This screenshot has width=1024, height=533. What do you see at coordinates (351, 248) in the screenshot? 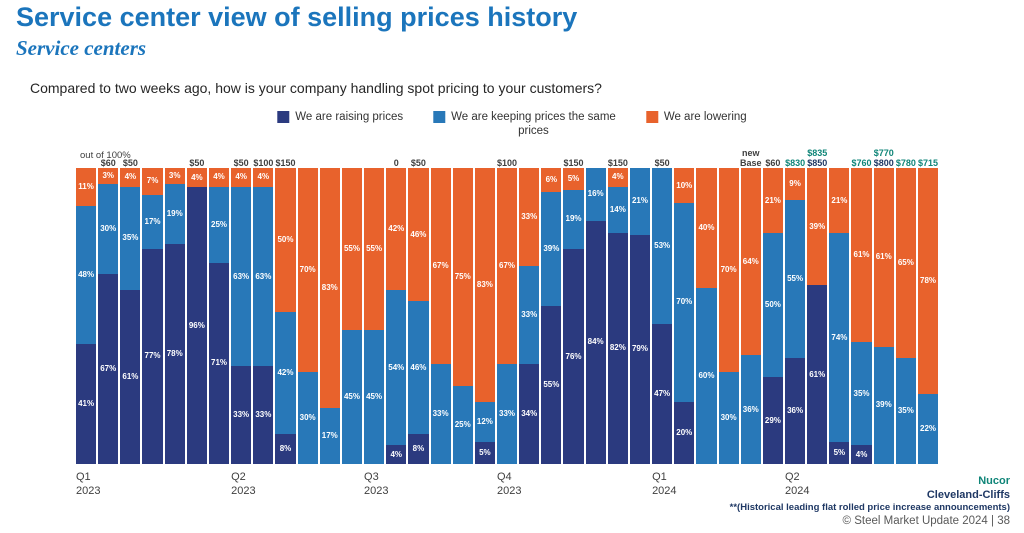
I see `segment-value-label: 55%` at bounding box center [351, 248].